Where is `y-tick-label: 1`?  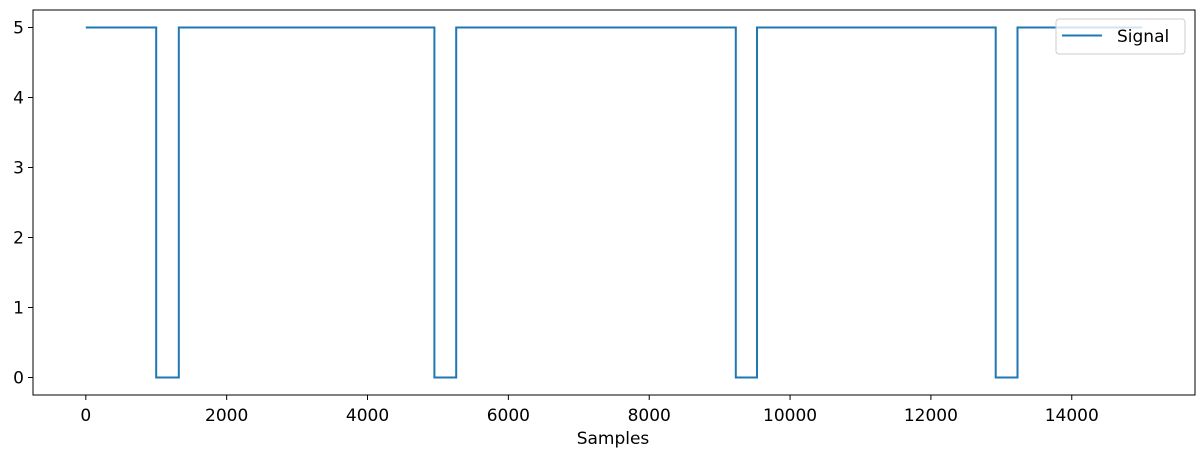
y-tick-label: 1 is located at coordinates (18, 309).